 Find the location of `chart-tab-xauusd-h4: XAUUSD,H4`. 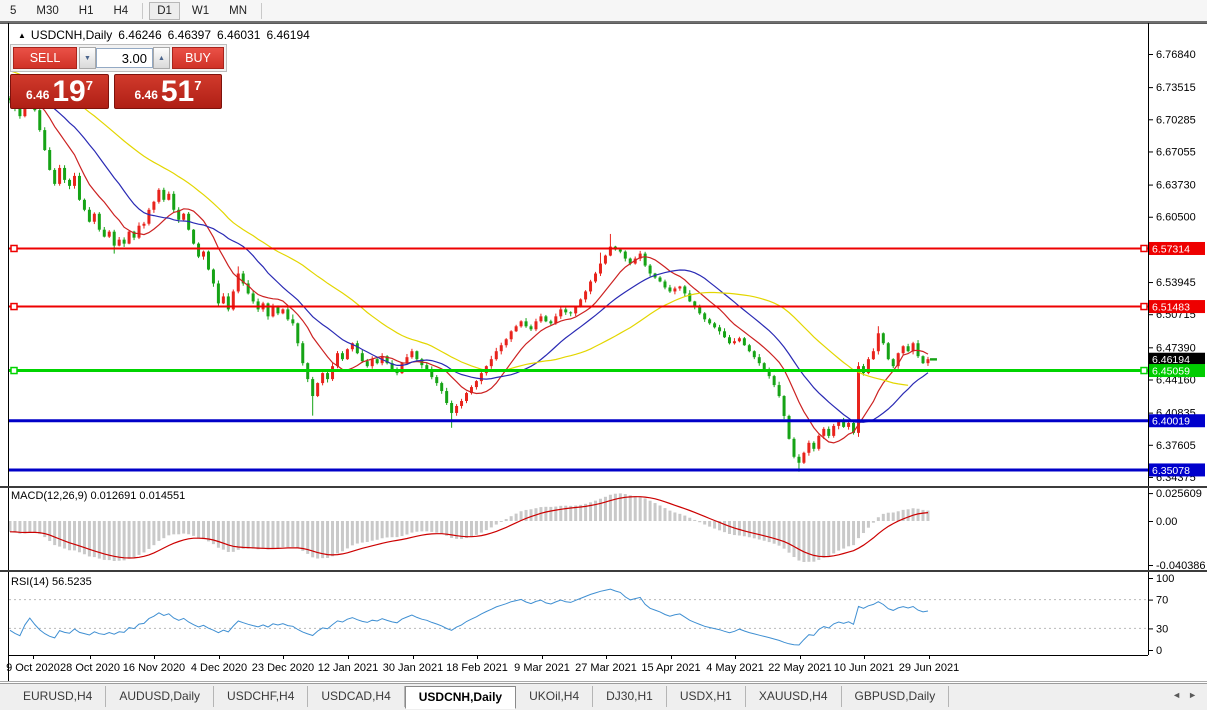

chart-tab-xauusd-h4: XAUUSD,H4 is located at coordinates (794, 696).